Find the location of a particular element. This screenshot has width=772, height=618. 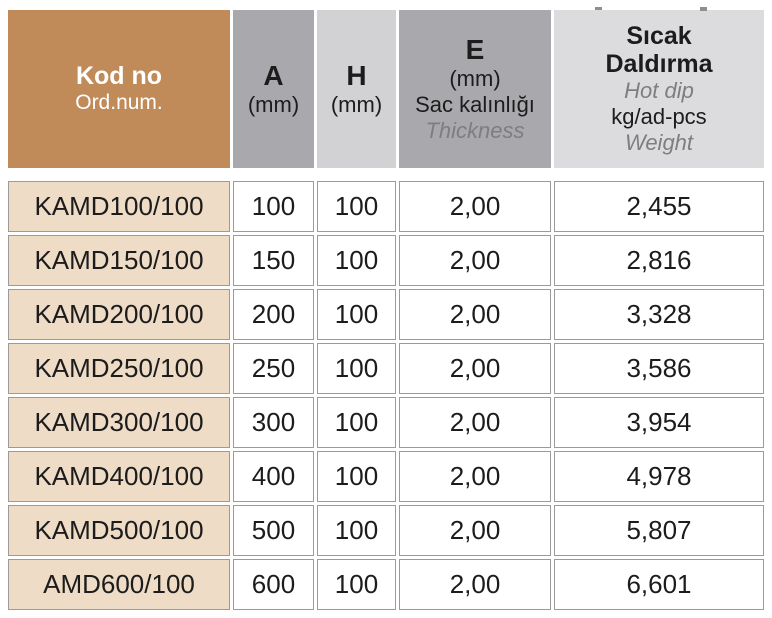

column-header-weight: Sıcak Daldırma Hot dip kg/ad-pcs Weight is located at coordinates (659, 89).